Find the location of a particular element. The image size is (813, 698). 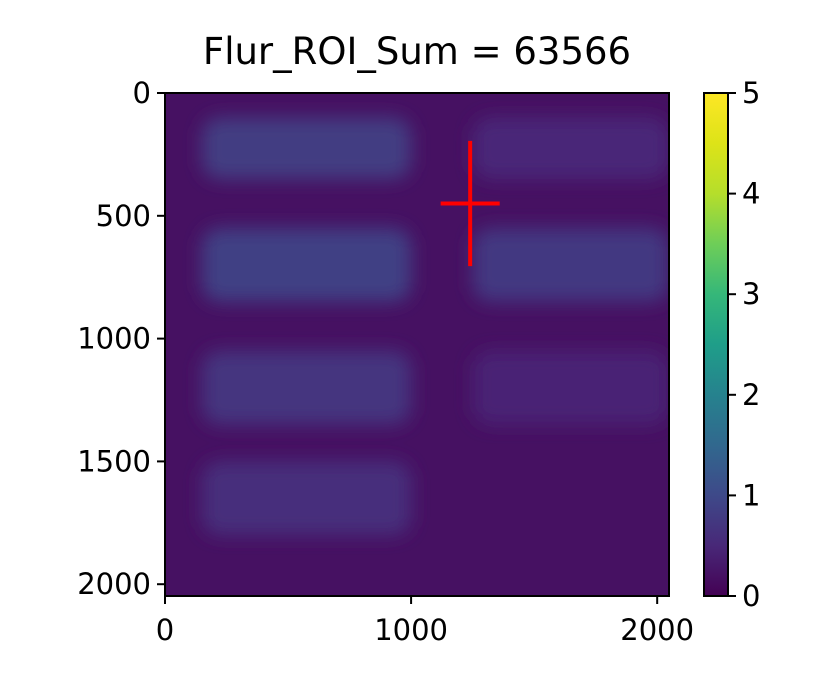

colorbar-tick-label: 1 is located at coordinates (751, 495).